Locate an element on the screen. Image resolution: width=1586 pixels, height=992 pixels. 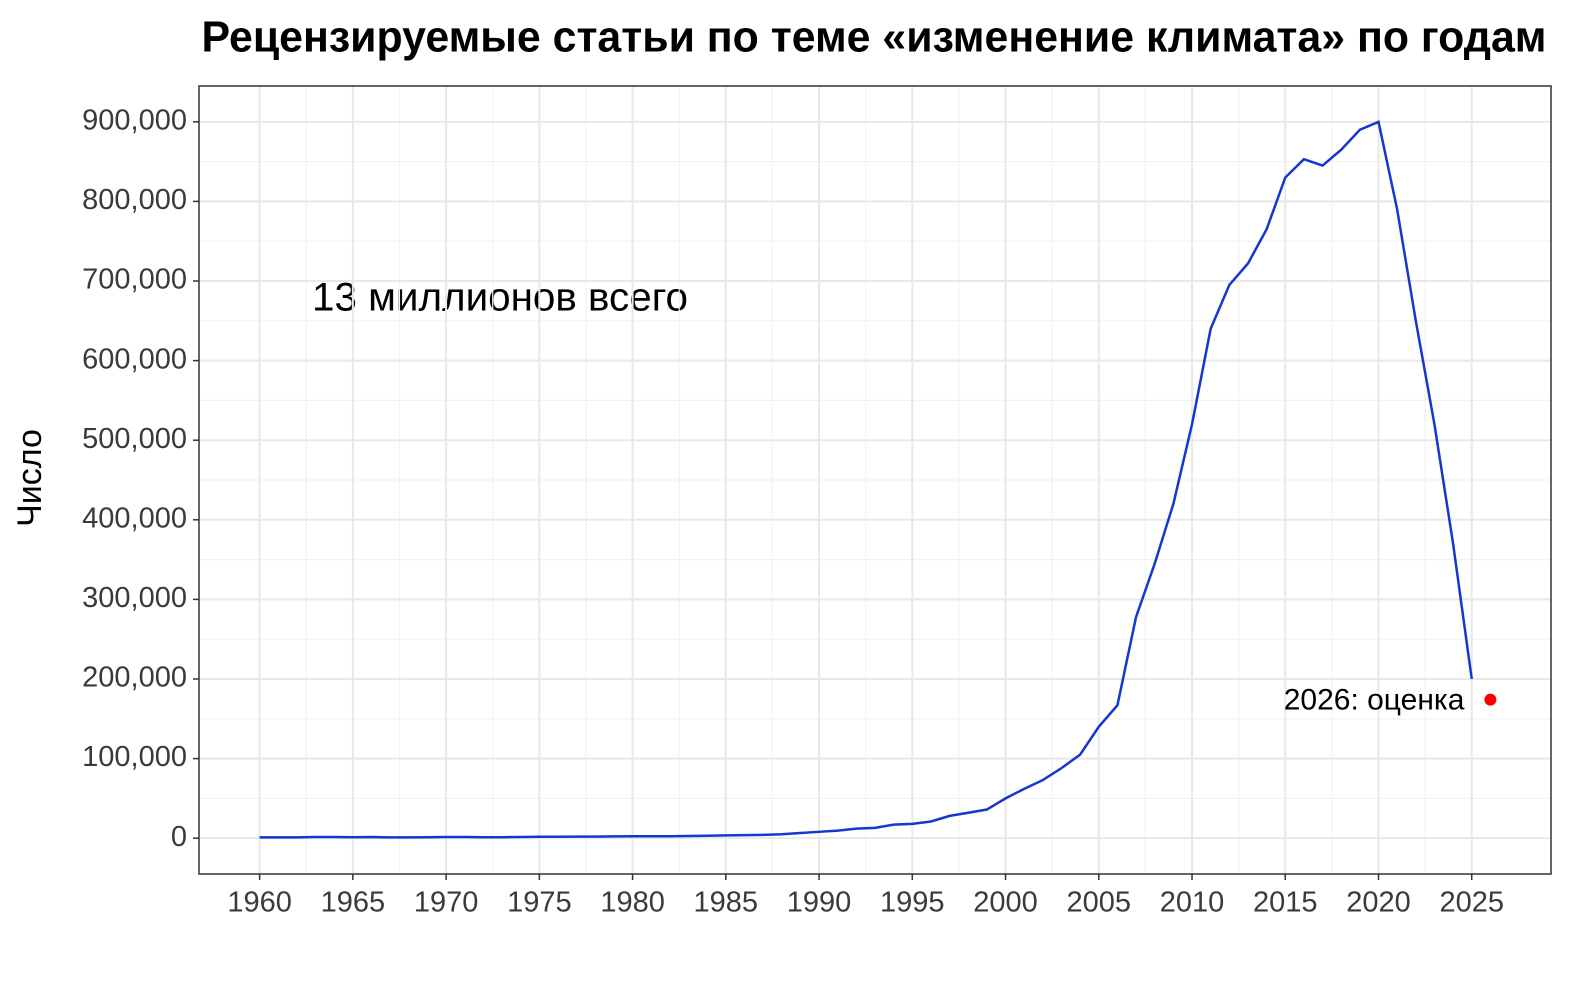
x-tick-label: 2005 is located at coordinates (1099, 903).